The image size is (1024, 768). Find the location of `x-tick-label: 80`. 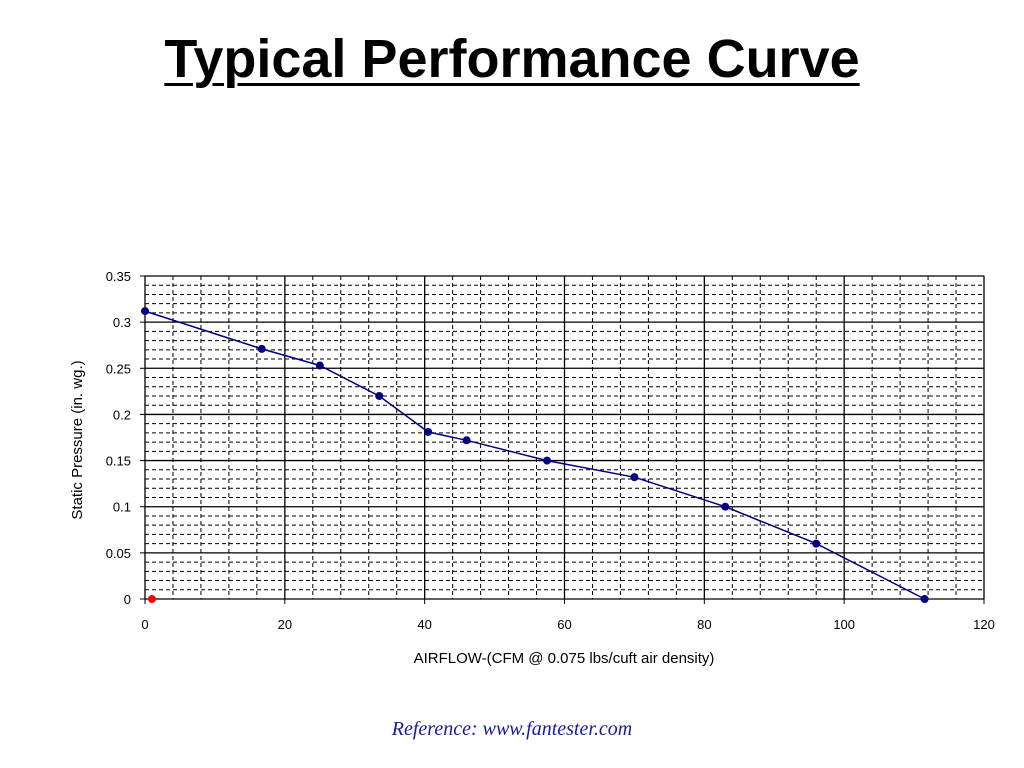

x-tick-label: 80 is located at coordinates (704, 624).